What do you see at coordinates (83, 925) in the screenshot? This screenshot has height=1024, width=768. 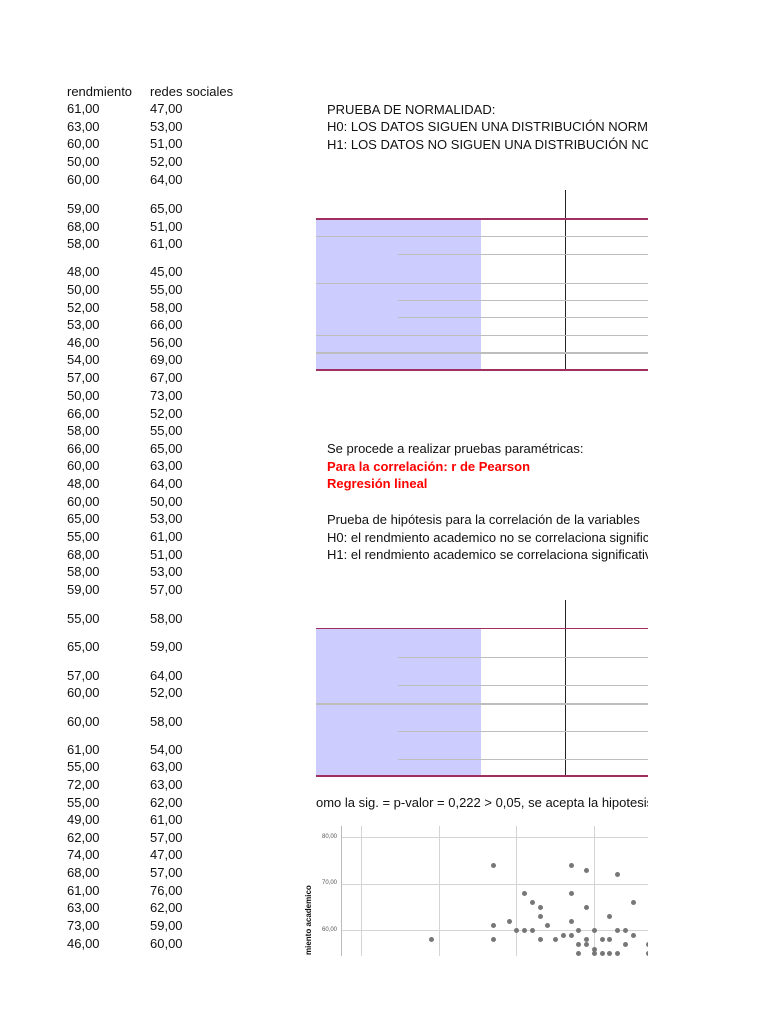 I see `rendimiento-value: 73,00` at bounding box center [83, 925].